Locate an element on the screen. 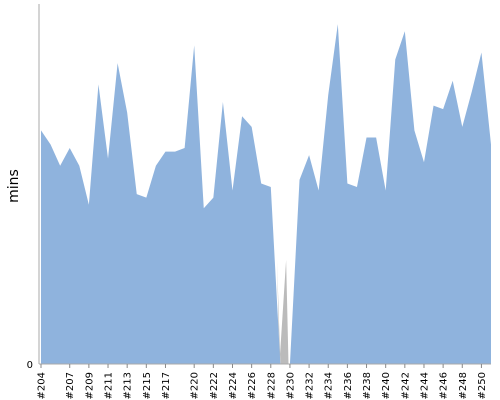  x-tick-label: #207 is located at coordinates (70, 385).